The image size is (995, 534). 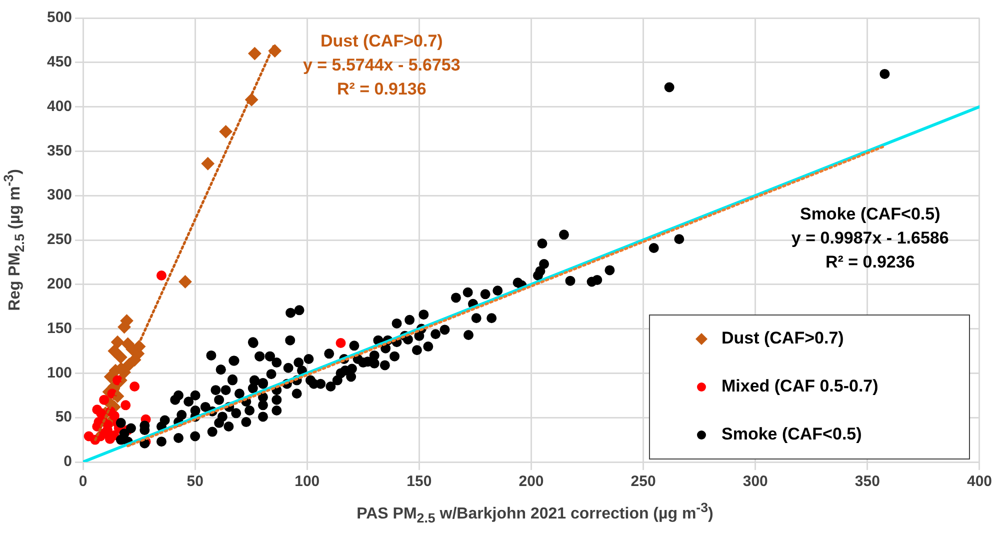 I want to click on y-tick-label: 150, so click(x=59, y=328).